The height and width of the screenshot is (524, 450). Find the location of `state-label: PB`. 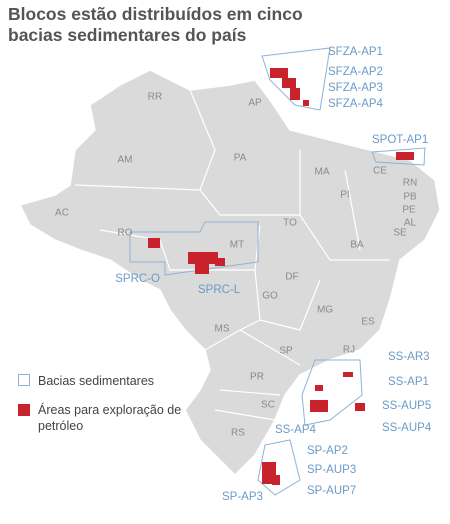

state-label: PB is located at coordinates (410, 197).